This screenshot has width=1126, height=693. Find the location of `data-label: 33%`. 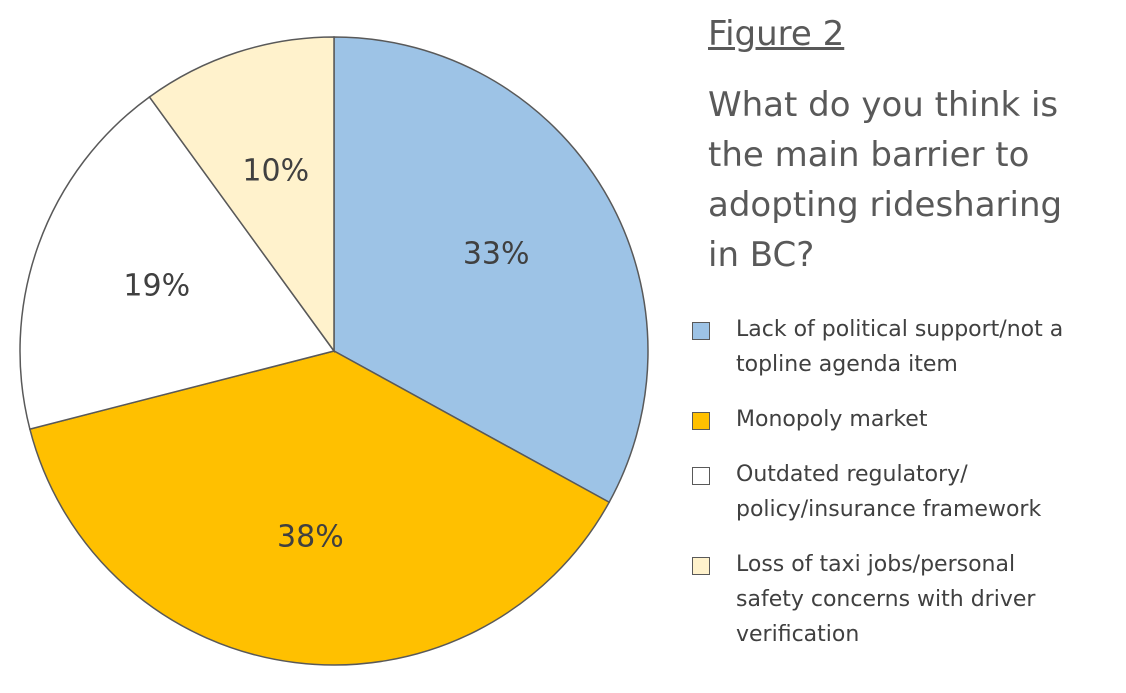

data-label: 33% is located at coordinates (496, 254).